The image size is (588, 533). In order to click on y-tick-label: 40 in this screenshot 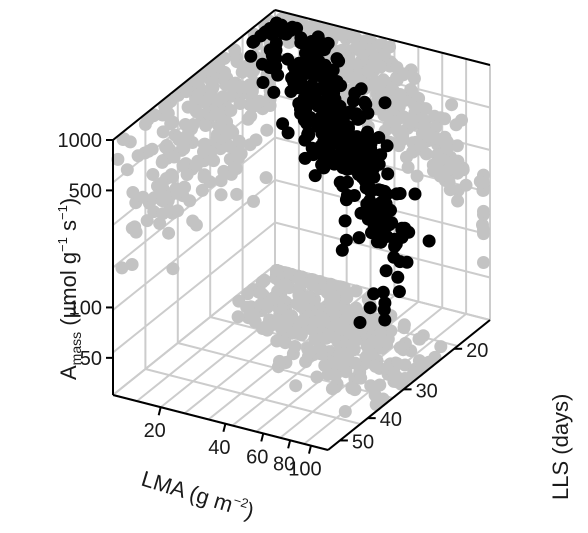, I will do `click(391, 420)`.